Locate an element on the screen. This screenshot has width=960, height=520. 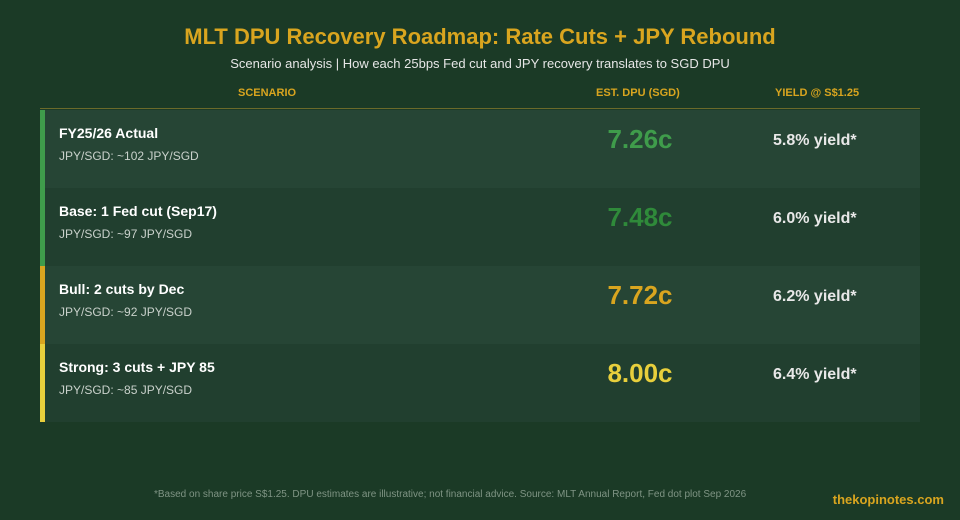
dpu-value: 7.72c is located at coordinates (640, 295).